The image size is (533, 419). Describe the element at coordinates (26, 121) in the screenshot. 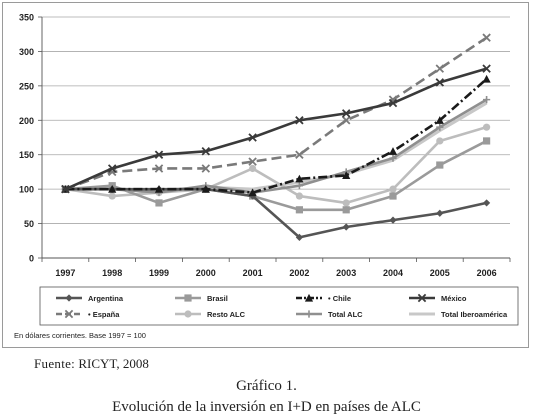

I see `y-tick-label: 200` at that location.